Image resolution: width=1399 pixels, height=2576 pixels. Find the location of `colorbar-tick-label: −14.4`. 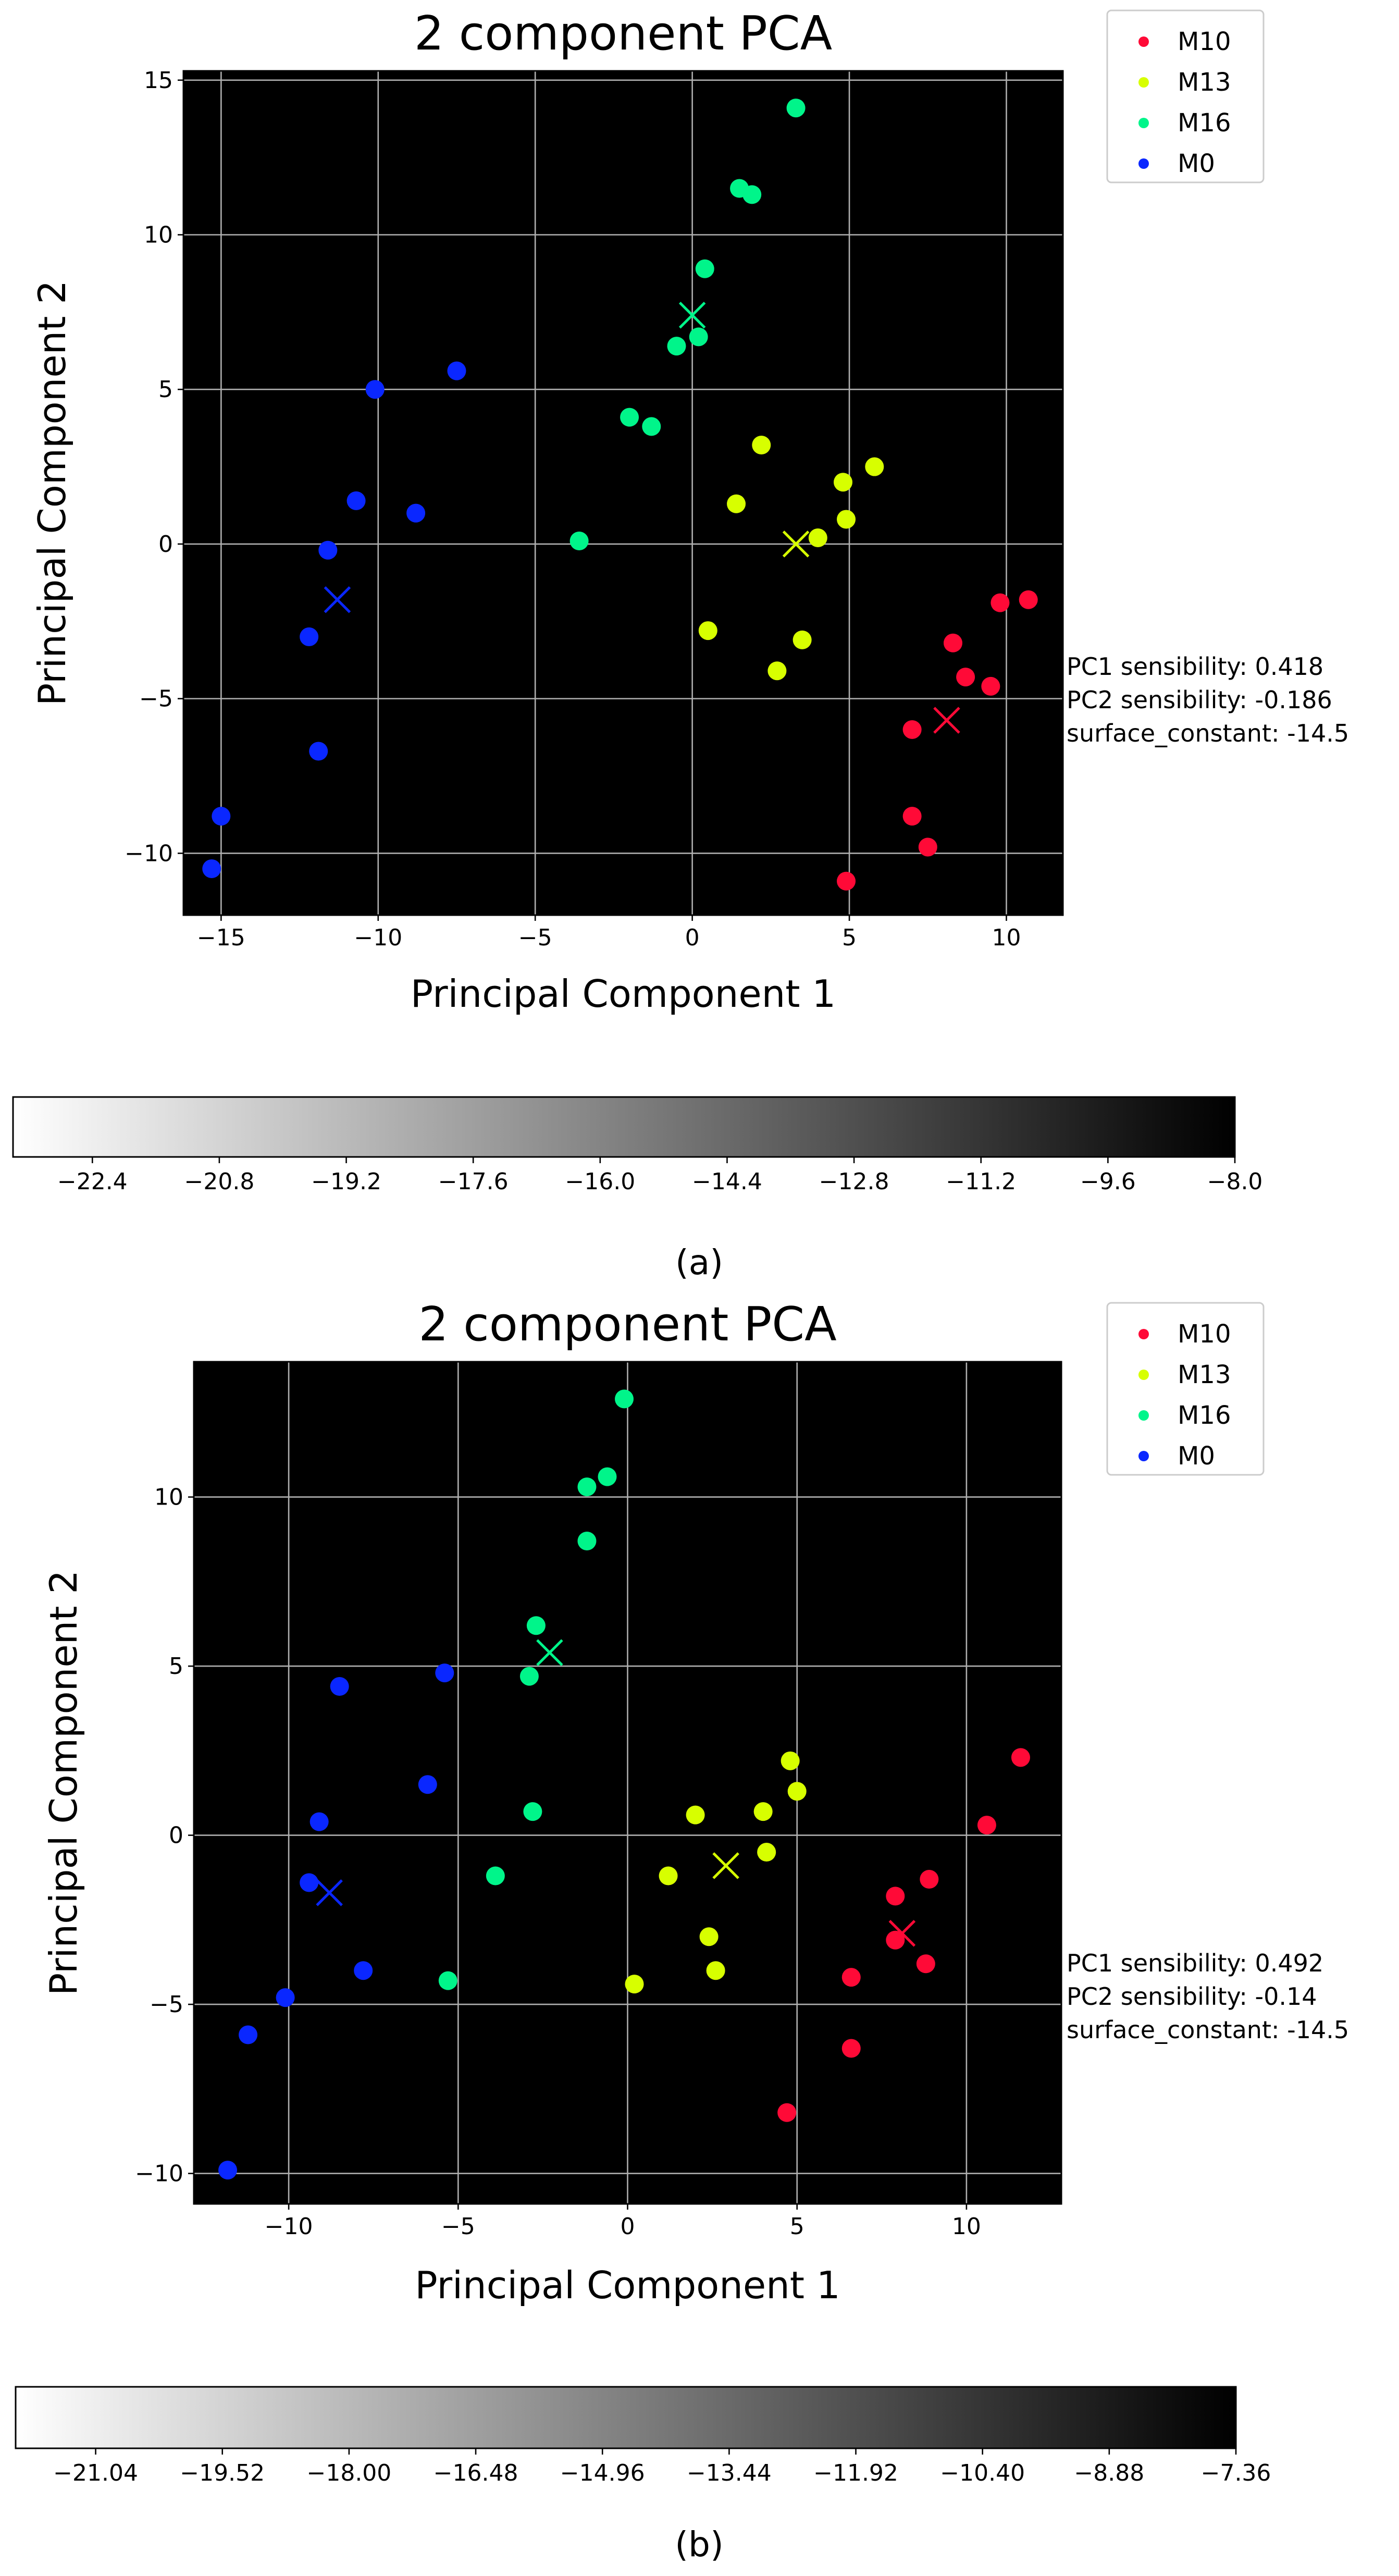

colorbar-tick-label: −14.4 is located at coordinates (727, 1181).